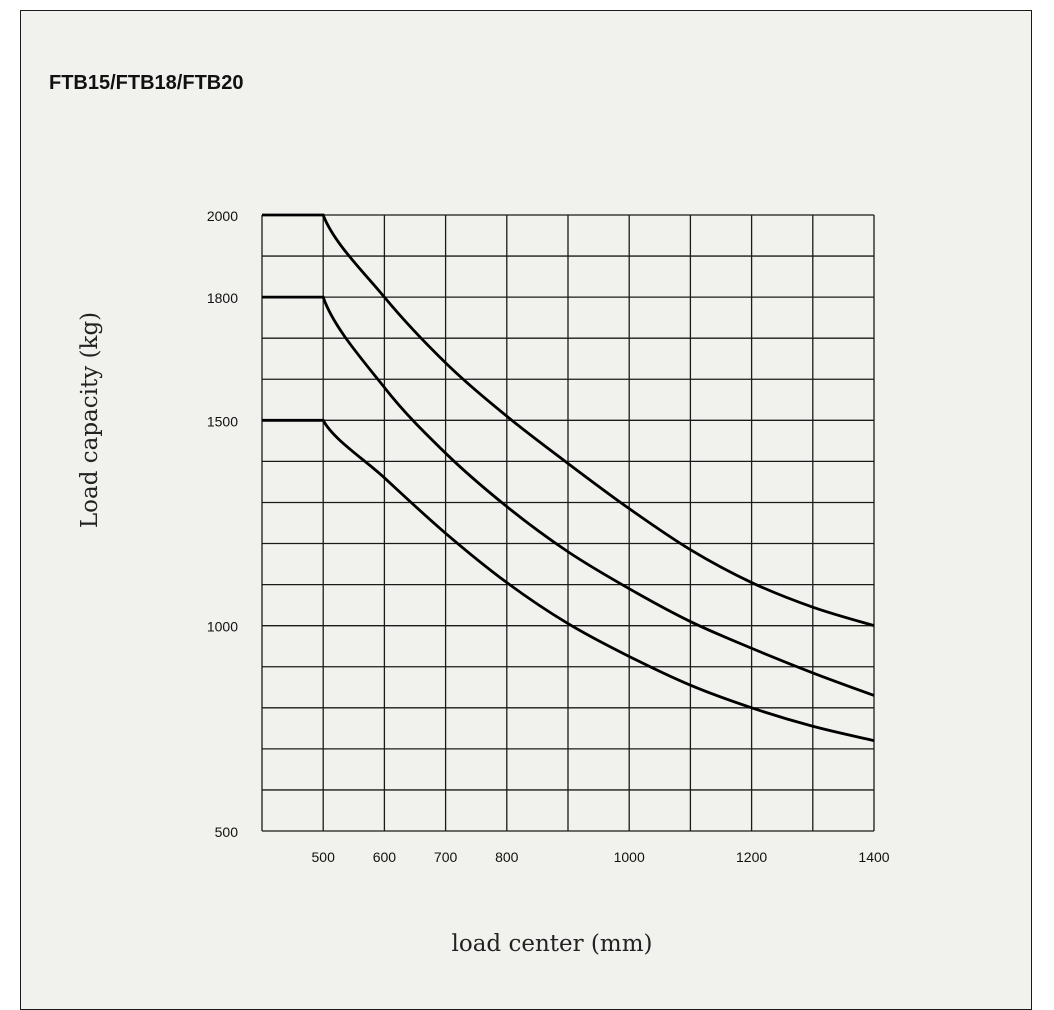 The width and height of the screenshot is (1054, 1010). Describe the element at coordinates (552, 944) in the screenshot. I see `x-axis-title: load center (mm)` at that location.